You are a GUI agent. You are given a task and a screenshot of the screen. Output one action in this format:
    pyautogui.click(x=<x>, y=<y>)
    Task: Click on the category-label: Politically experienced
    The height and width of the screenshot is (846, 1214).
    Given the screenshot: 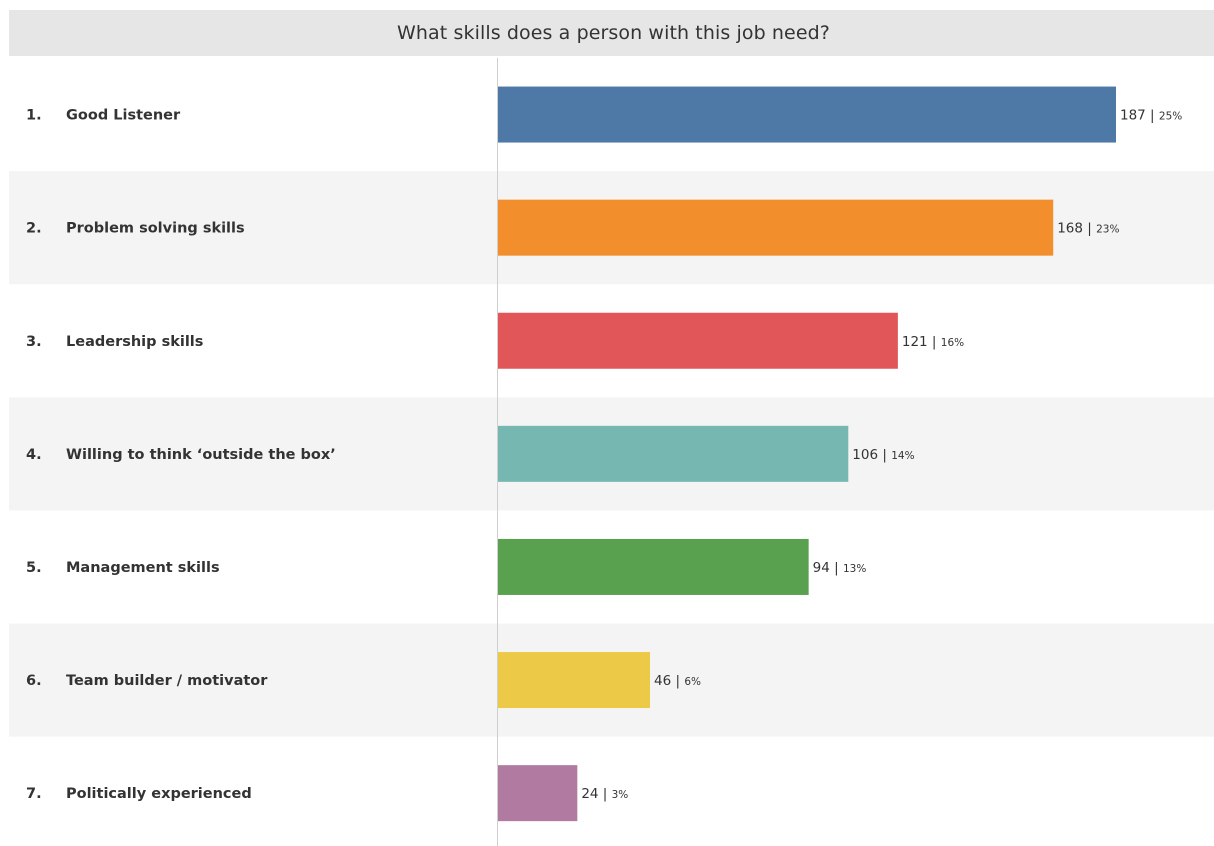 What is the action you would take?
    pyautogui.click(x=159, y=794)
    